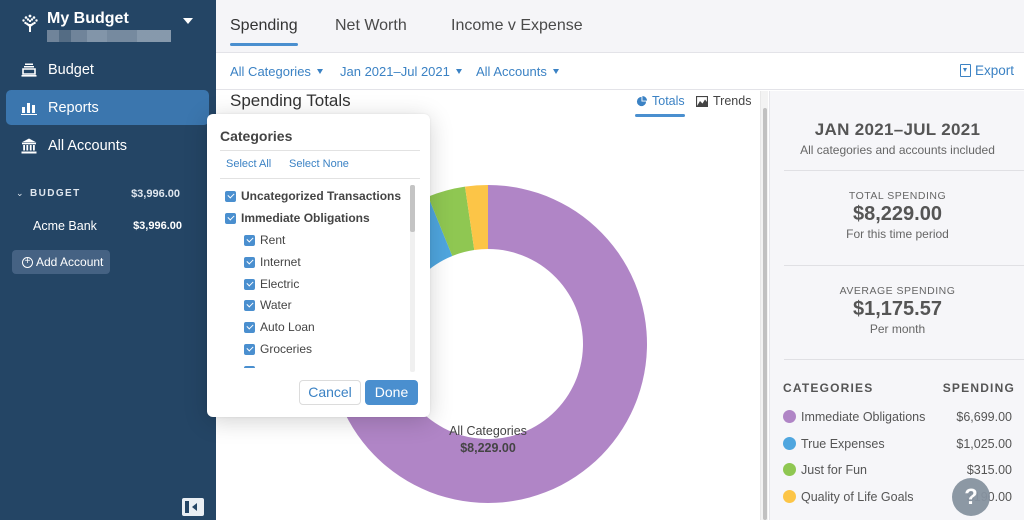 The image size is (1024, 520). What do you see at coordinates (305, 218) in the screenshot?
I see `category-label: Immediate Obligations` at bounding box center [305, 218].